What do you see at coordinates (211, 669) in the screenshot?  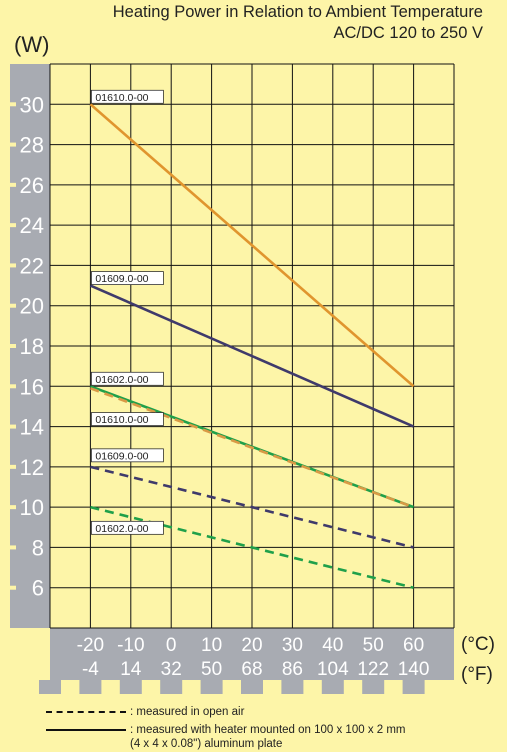 I see `x-tick-label-fahrenheit: 50` at bounding box center [211, 669].